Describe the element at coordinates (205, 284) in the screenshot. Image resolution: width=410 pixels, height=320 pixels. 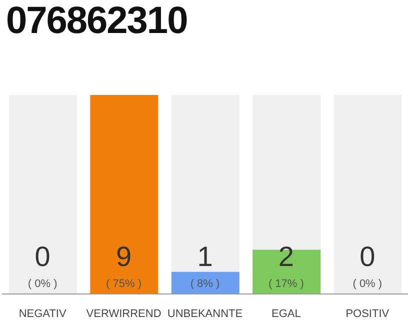
I see `annotation: ( 8% )` at that location.